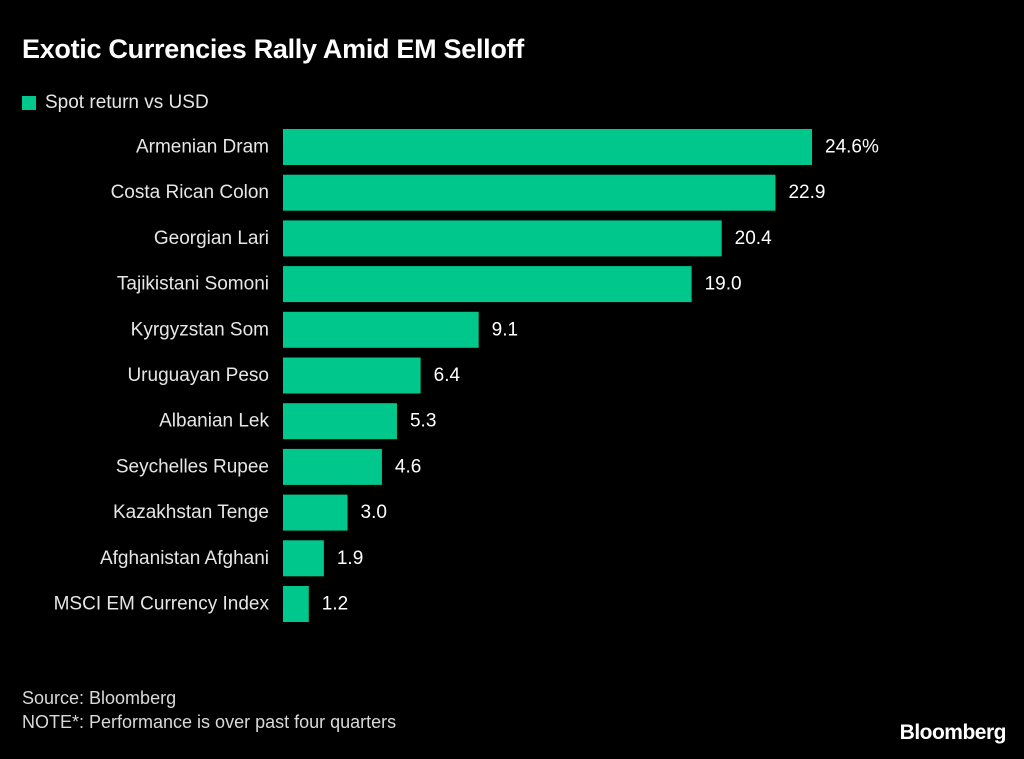  What do you see at coordinates (127, 102) in the screenshot?
I see `legend-label: Spot return vs USD` at bounding box center [127, 102].